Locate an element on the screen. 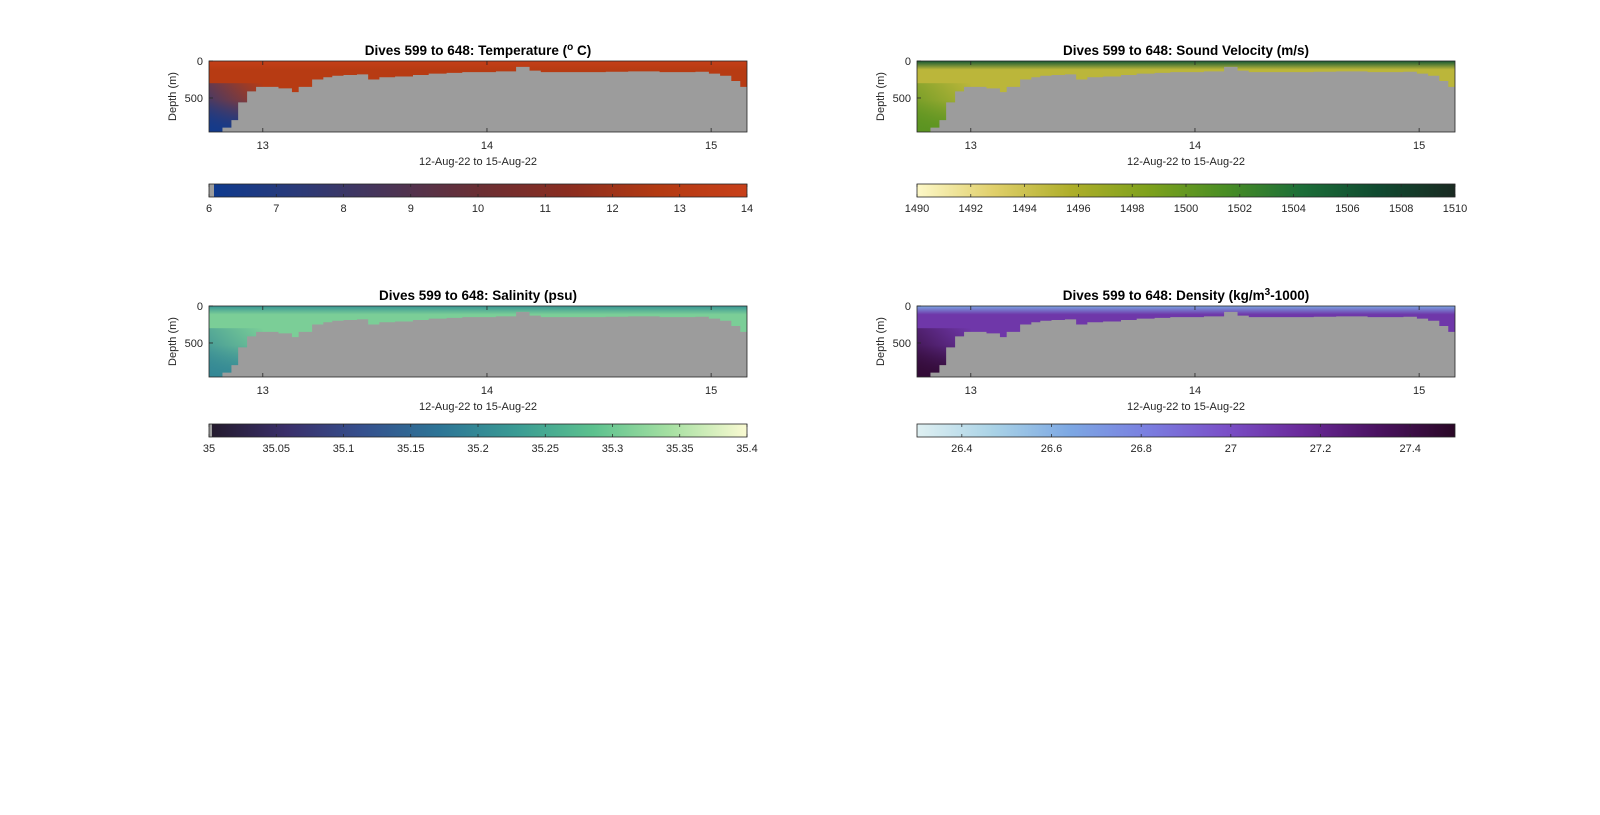 The width and height of the screenshot is (1600, 815). colorbar-tick-label: 35 is located at coordinates (209, 449).